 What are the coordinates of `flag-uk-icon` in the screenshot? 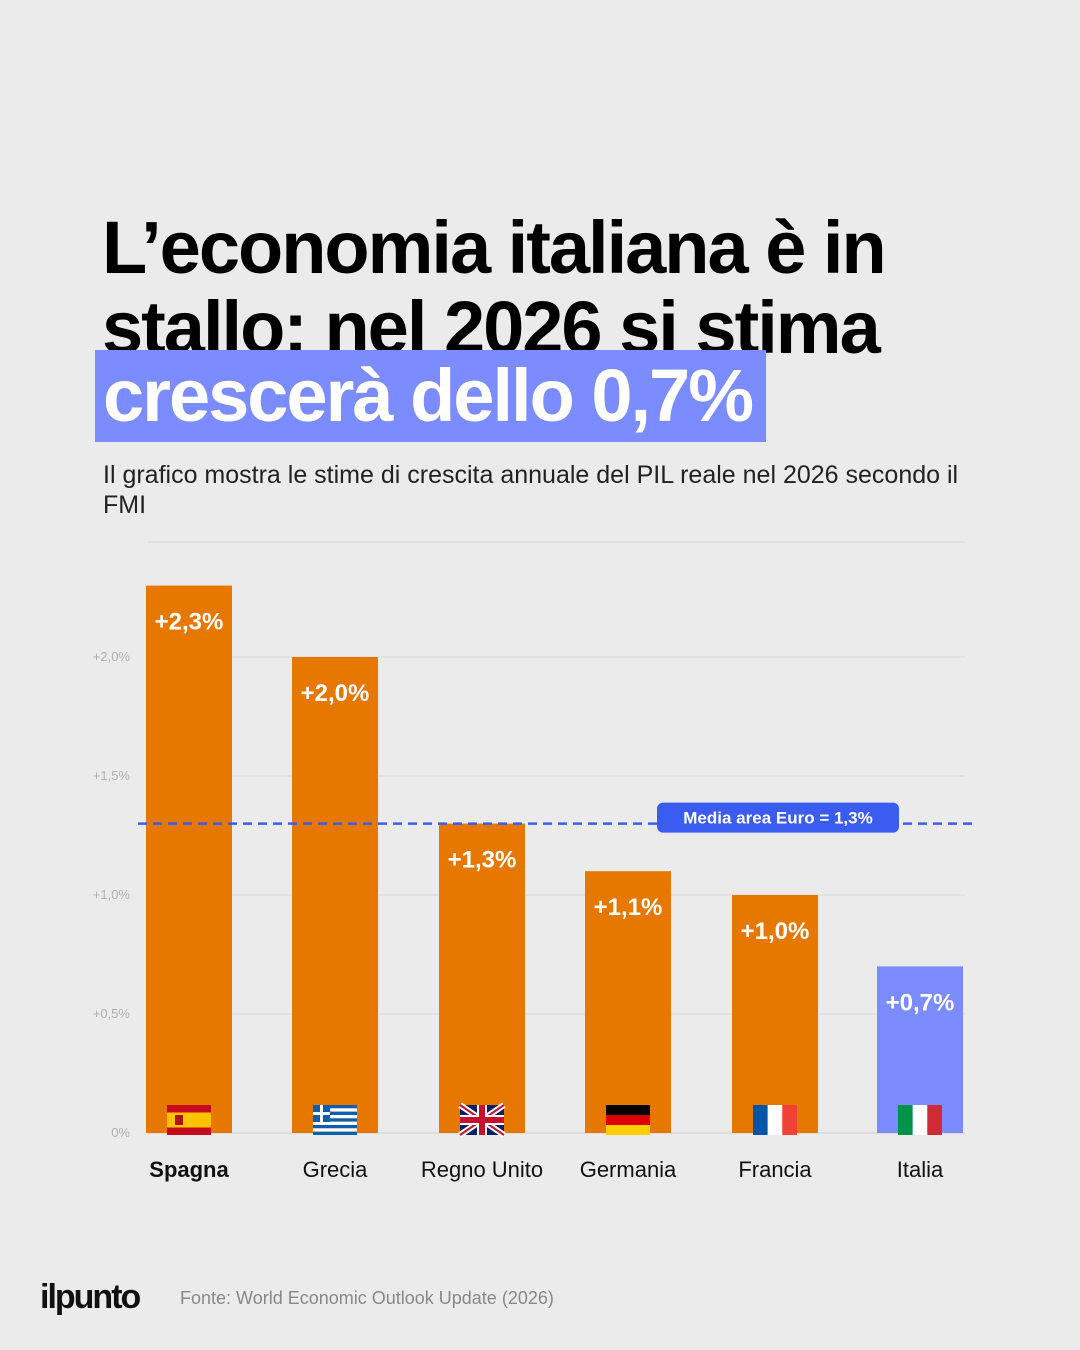 It's located at (482, 1120).